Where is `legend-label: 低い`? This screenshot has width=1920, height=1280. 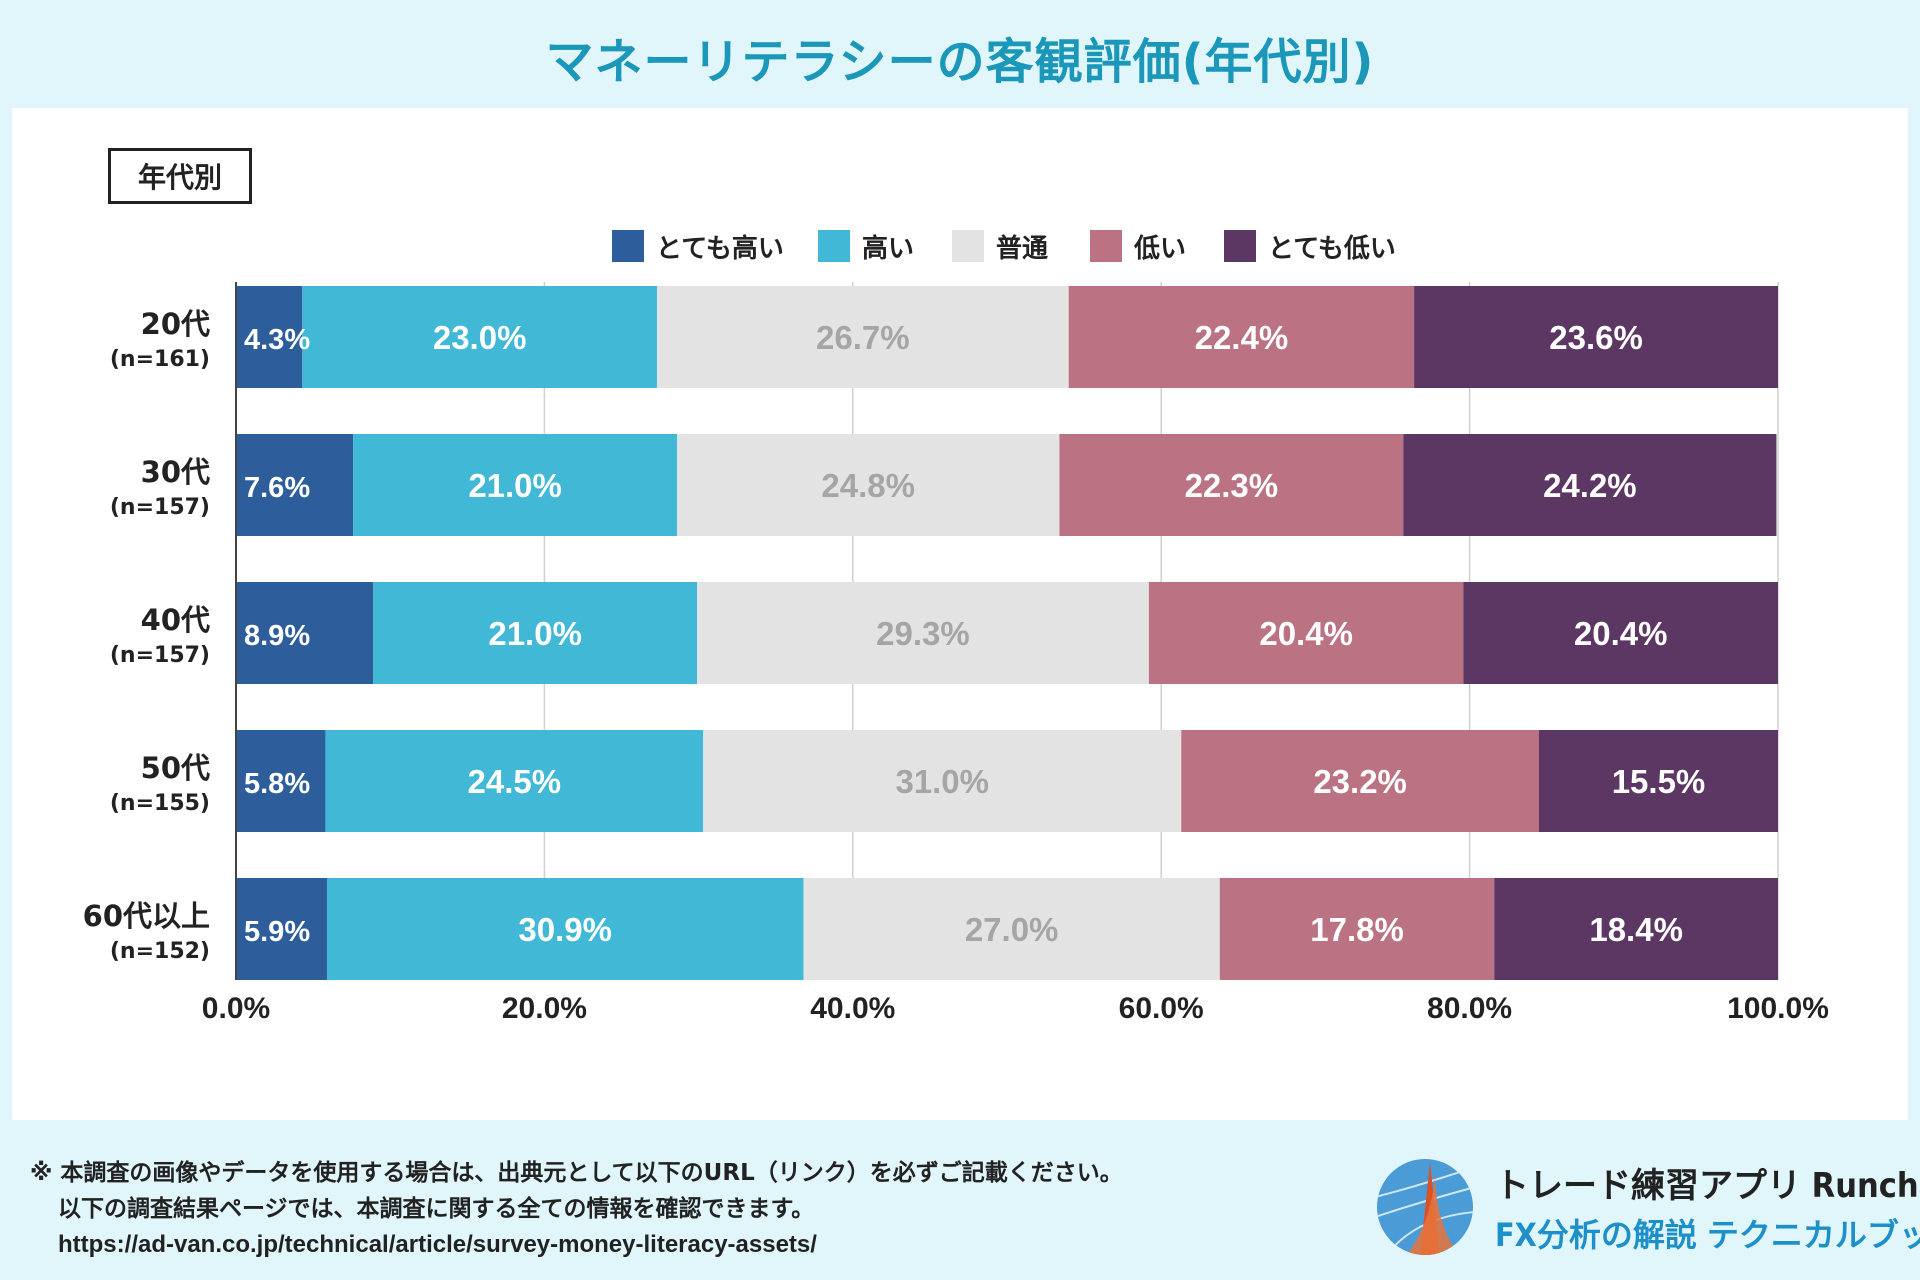
legend-label: 低い is located at coordinates (1159, 249).